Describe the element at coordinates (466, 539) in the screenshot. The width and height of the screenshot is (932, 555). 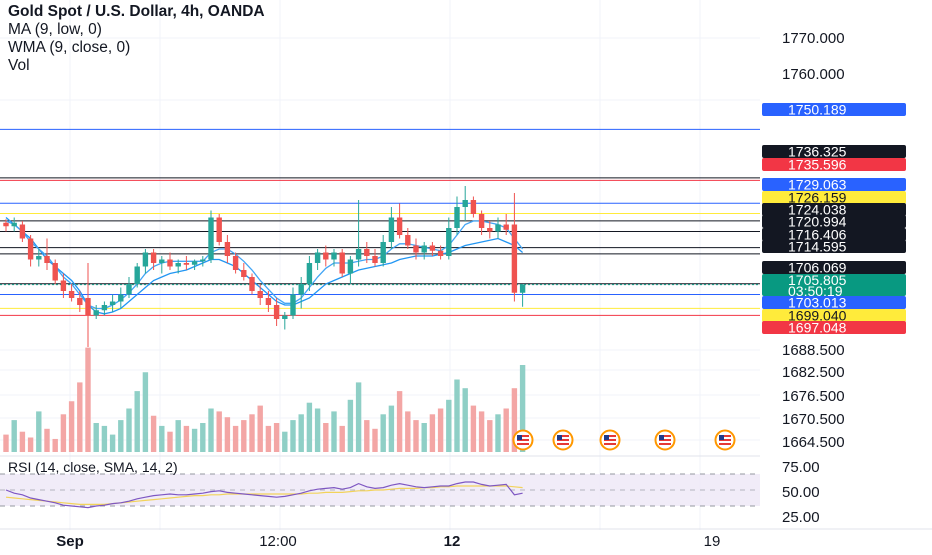
I see `time-axis: Sep 12:00 12 19` at that location.